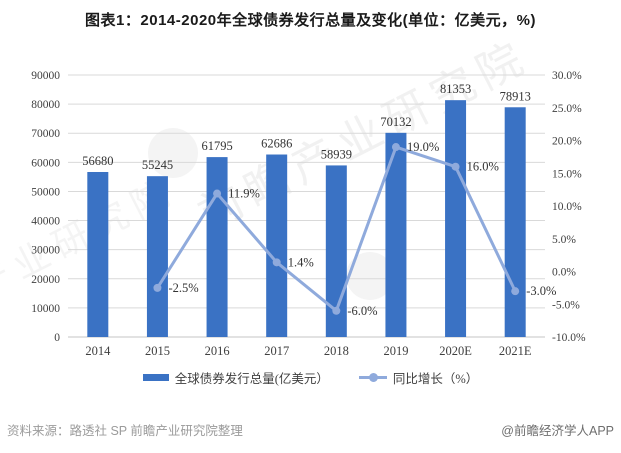 Image resolution: width=621 pixels, height=453 pixels. What do you see at coordinates (515, 96) in the screenshot?
I see `bar-value-label-2021E: 78913` at bounding box center [515, 96].